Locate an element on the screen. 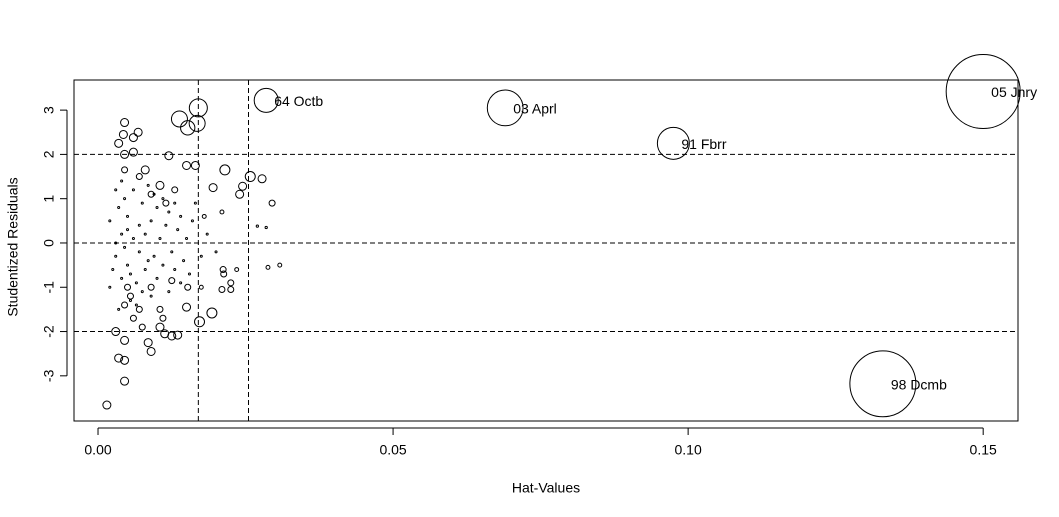 The width and height of the screenshot is (1059, 517). y-tick-label: 2 is located at coordinates (49, 154).